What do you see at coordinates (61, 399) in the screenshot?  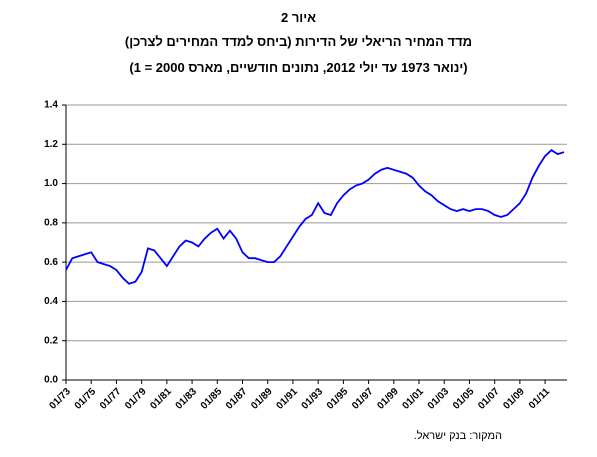 I see `x-tick-label: 01/73` at bounding box center [61, 399].